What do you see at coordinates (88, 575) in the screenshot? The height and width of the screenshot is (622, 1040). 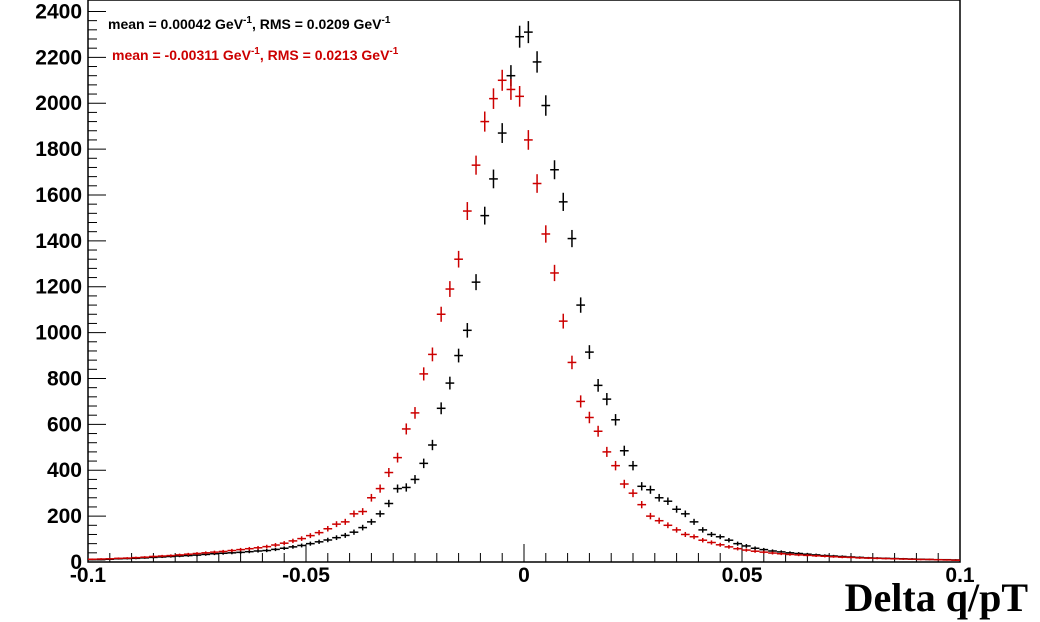 I see `x-tick-label: -0.1` at bounding box center [88, 575].